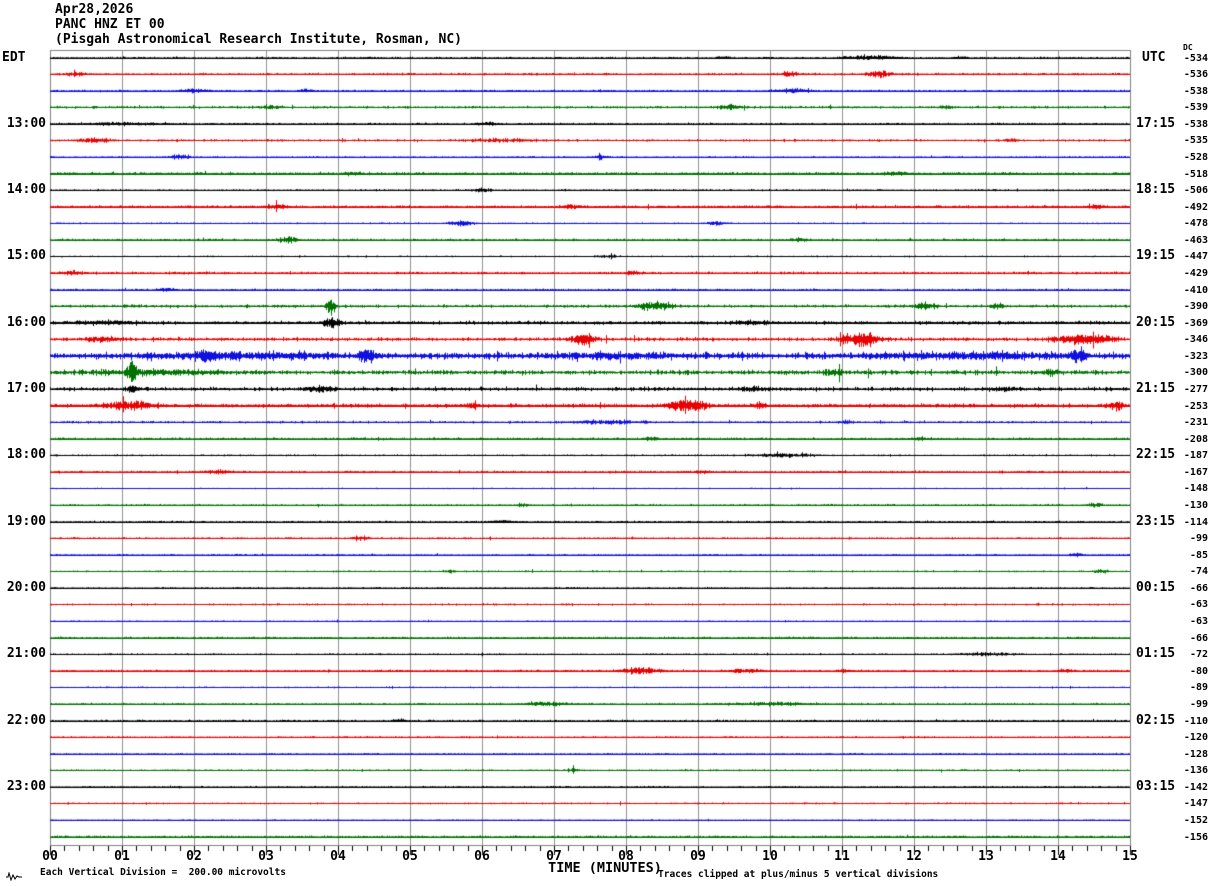 Image resolution: width=1210 pixels, height=886 pixels. What do you see at coordinates (1156, 786) in the screenshot?
I see `utc-hour-label: 03:15` at bounding box center [1156, 786].